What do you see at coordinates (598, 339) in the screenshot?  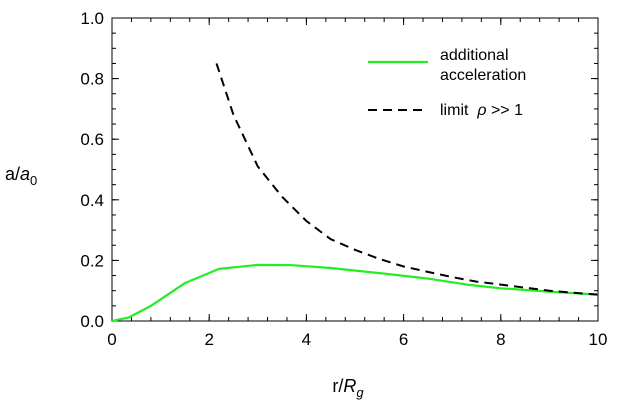 I see `x-tick-label-5: 10` at bounding box center [598, 339].